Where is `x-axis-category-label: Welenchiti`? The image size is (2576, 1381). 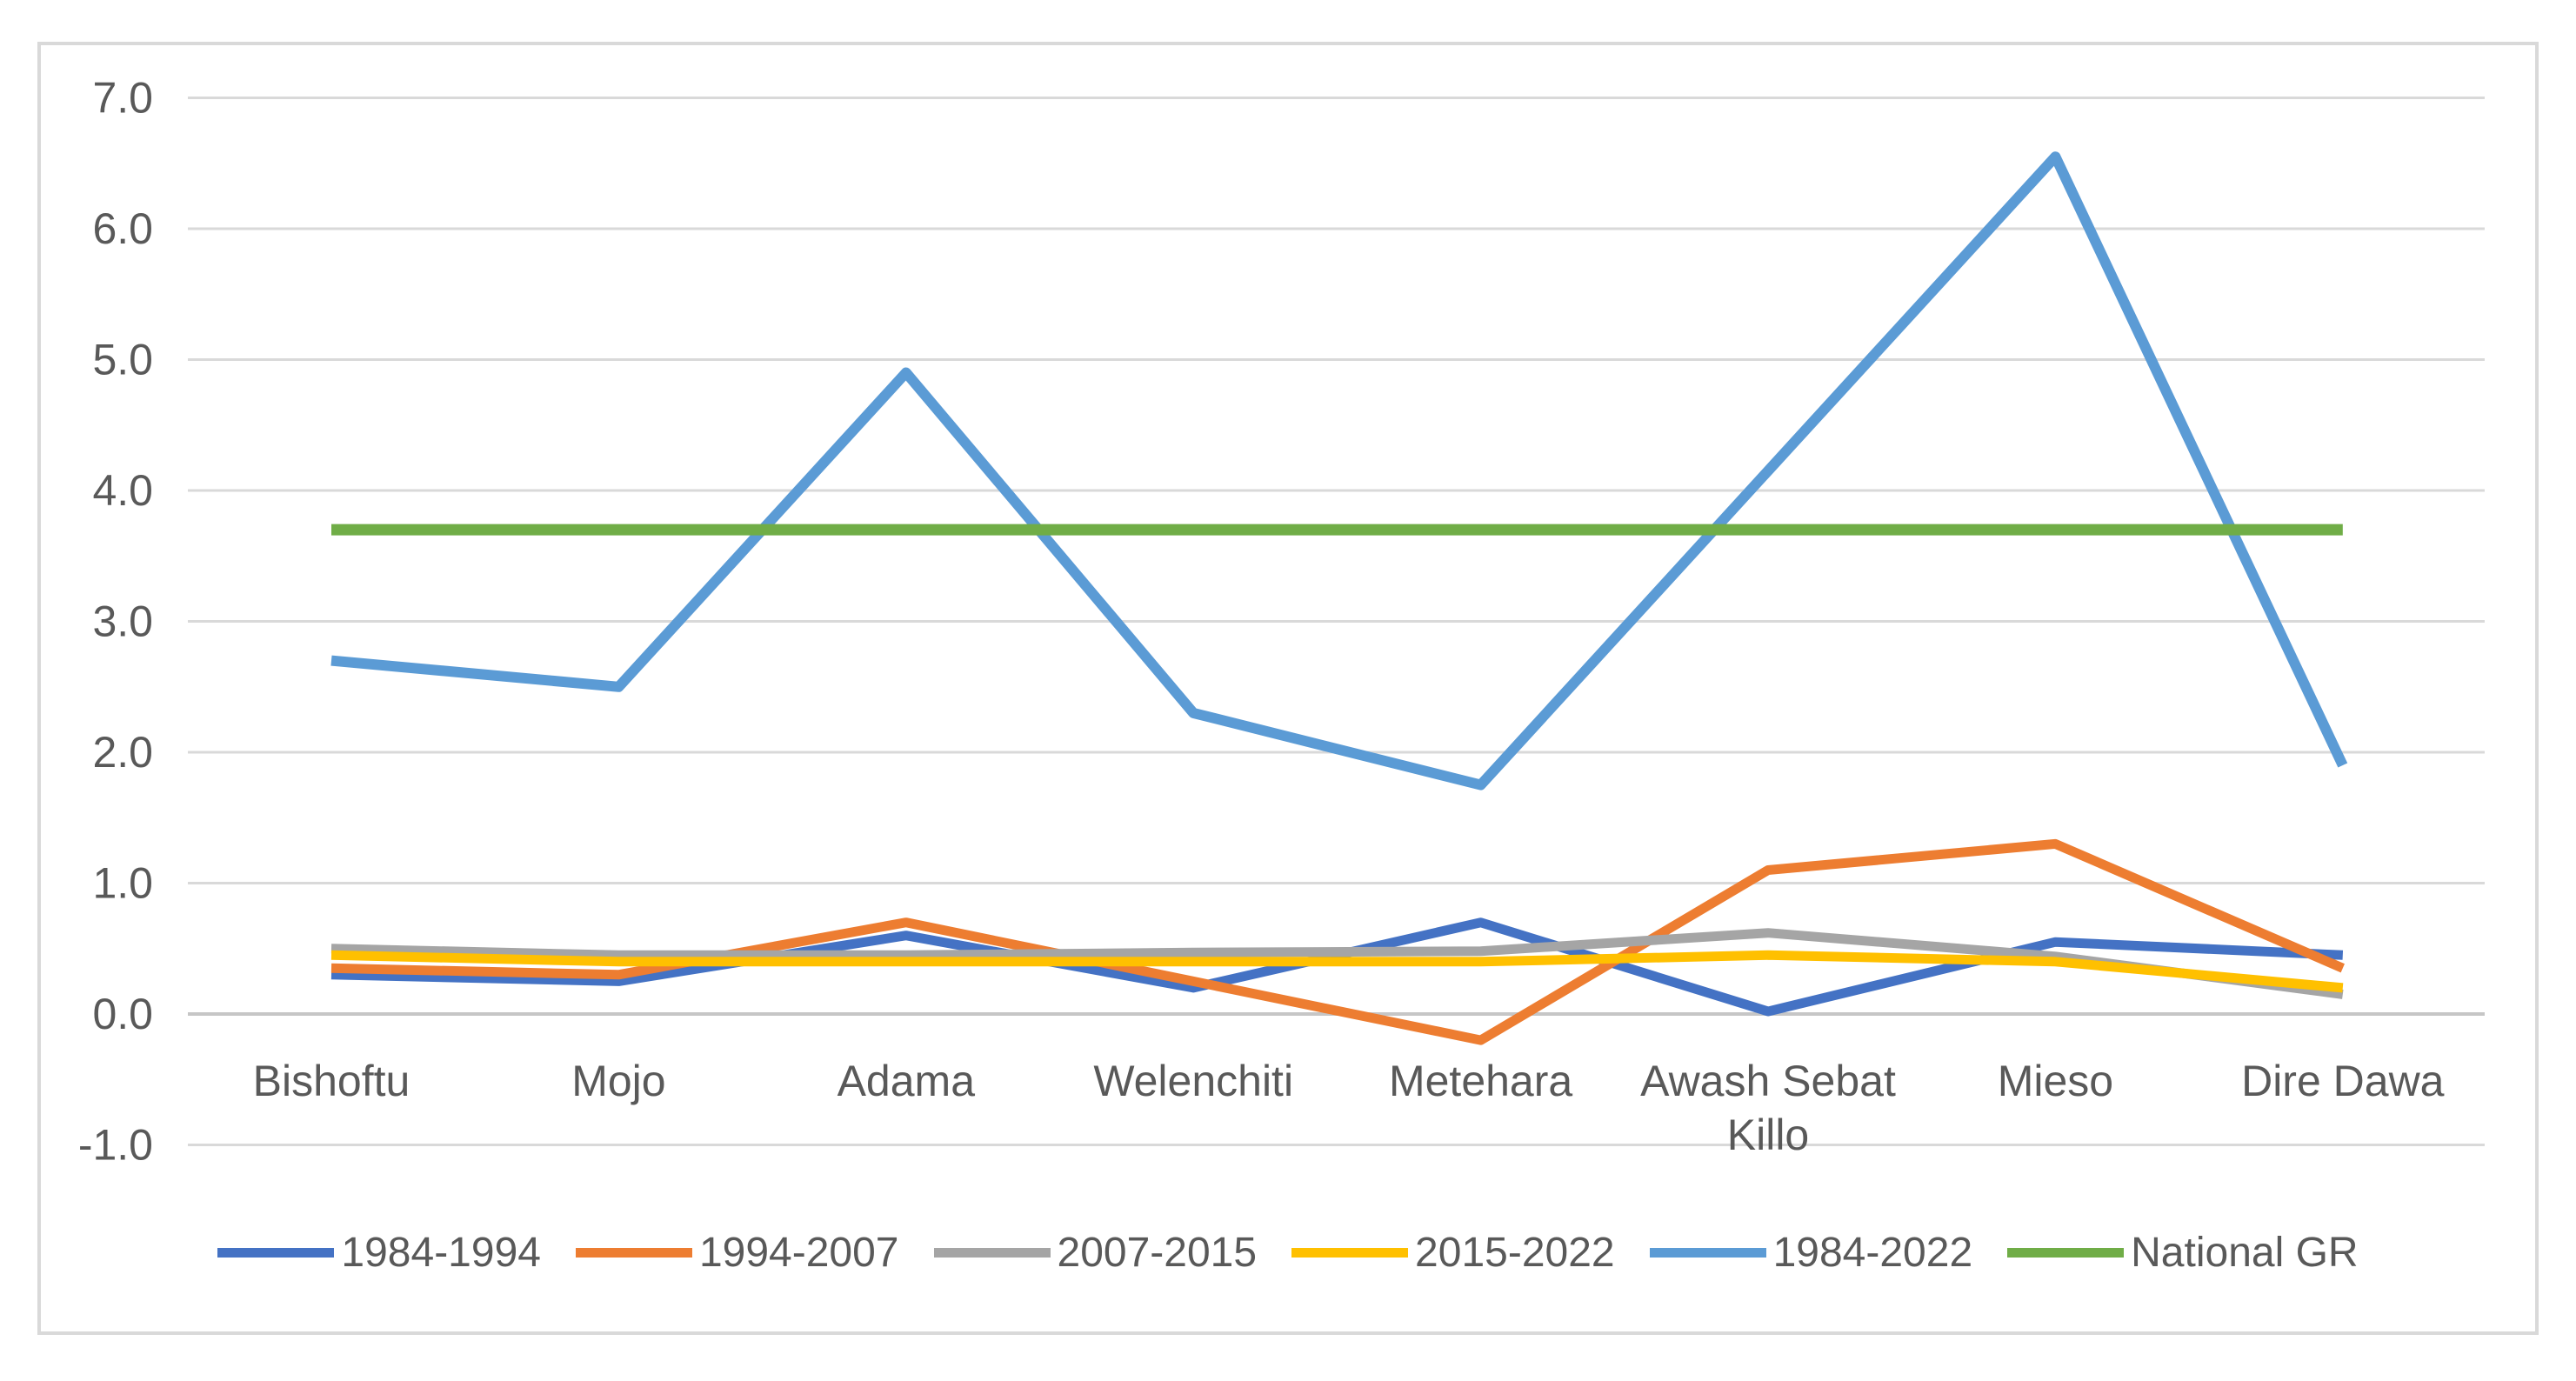 x-axis-category-label: Welenchiti is located at coordinates (1193, 1081).